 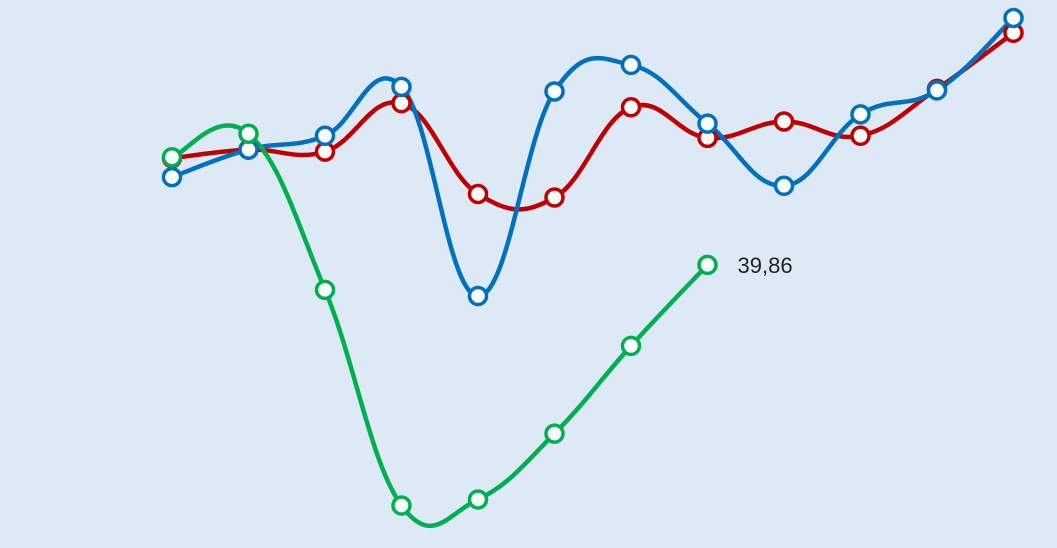 What do you see at coordinates (765, 265) in the screenshot?
I see `data-label-last-point: 39,86` at bounding box center [765, 265].